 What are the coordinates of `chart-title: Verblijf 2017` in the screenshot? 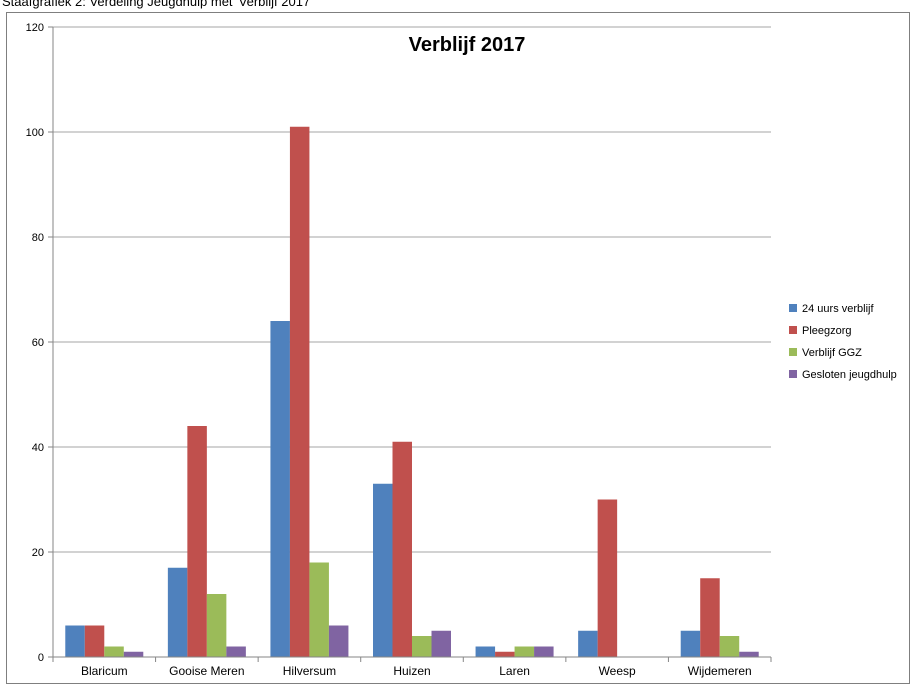 It's located at (467, 45).